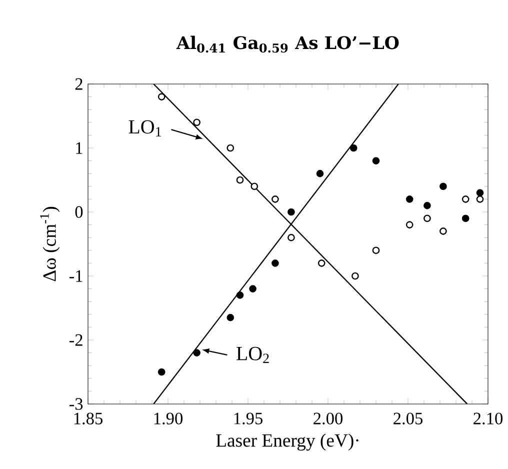  Describe the element at coordinates (144, 128) in the screenshot. I see `annotation: LO$_{1}$` at that location.